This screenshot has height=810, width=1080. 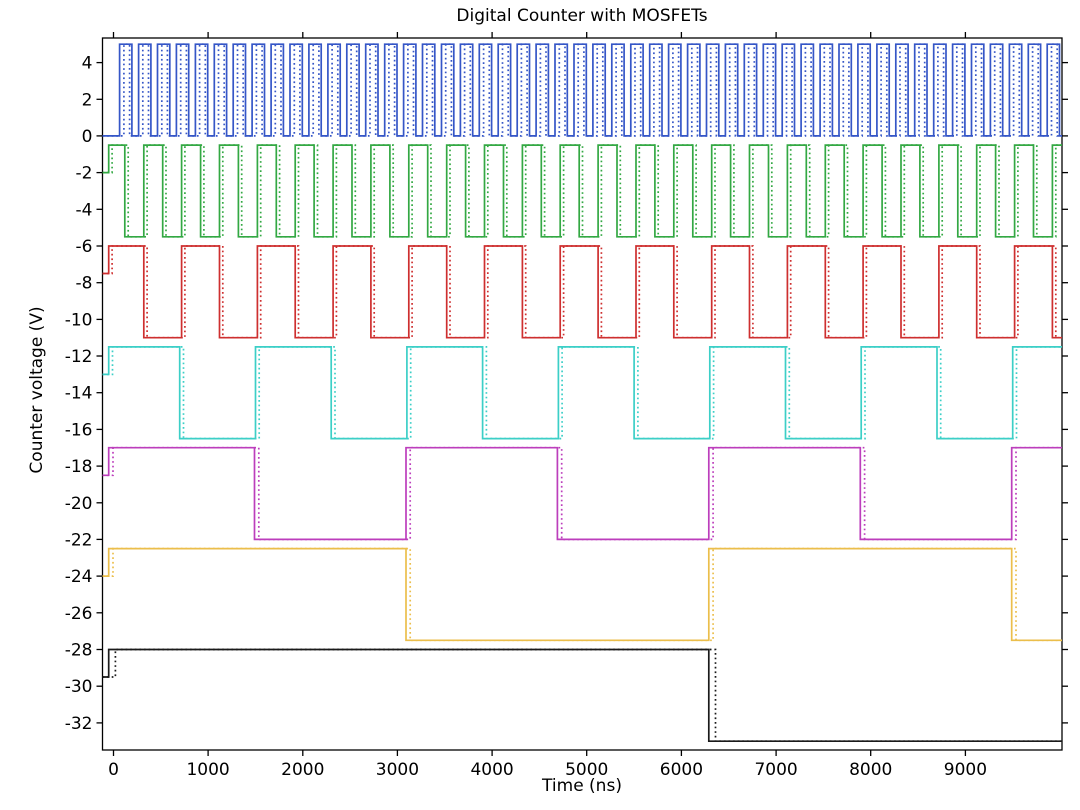 What do you see at coordinates (79, 577) in the screenshot?
I see `y-tick-label: -24` at bounding box center [79, 577].